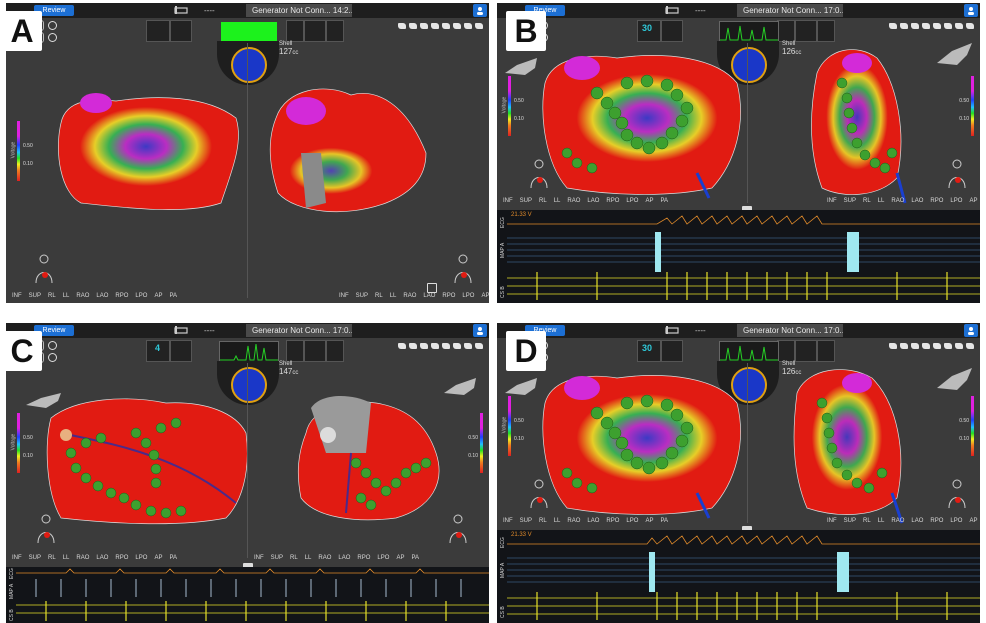  Describe the element at coordinates (52, 357) in the screenshot. I see `record-icon` at that location.